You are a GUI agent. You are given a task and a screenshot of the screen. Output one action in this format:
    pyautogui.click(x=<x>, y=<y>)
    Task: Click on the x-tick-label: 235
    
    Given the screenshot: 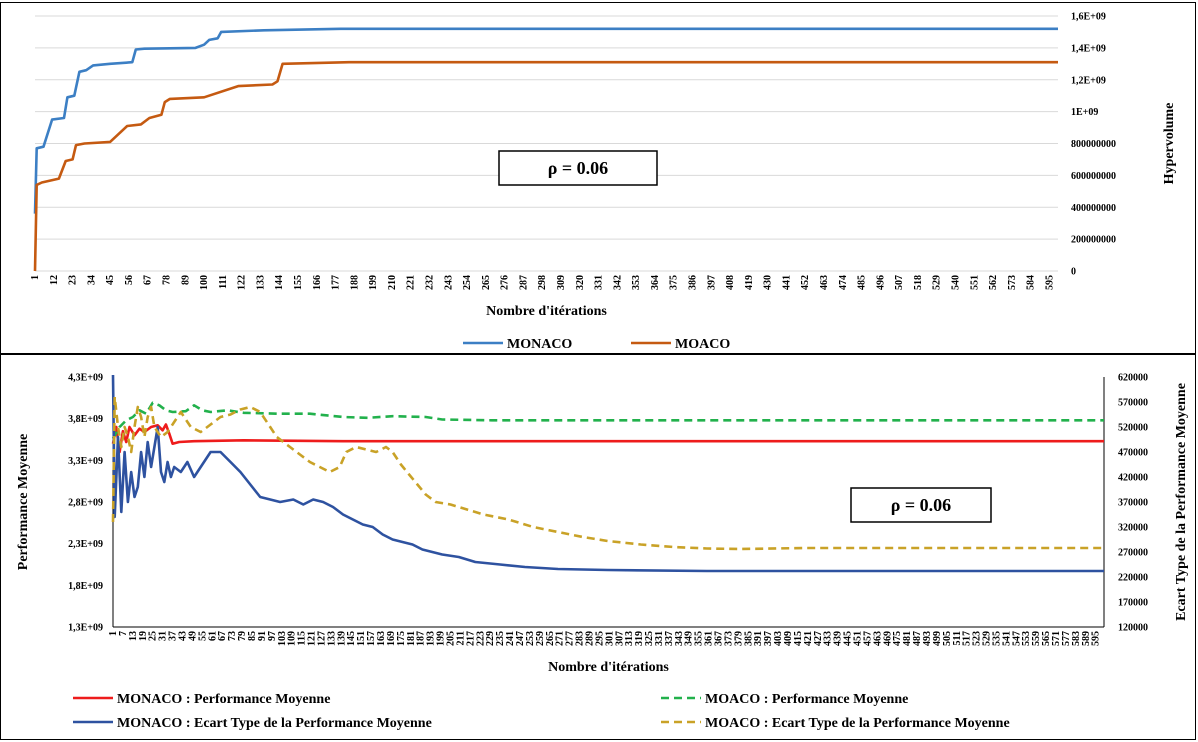 What is the action you would take?
    pyautogui.click(x=500, y=638)
    